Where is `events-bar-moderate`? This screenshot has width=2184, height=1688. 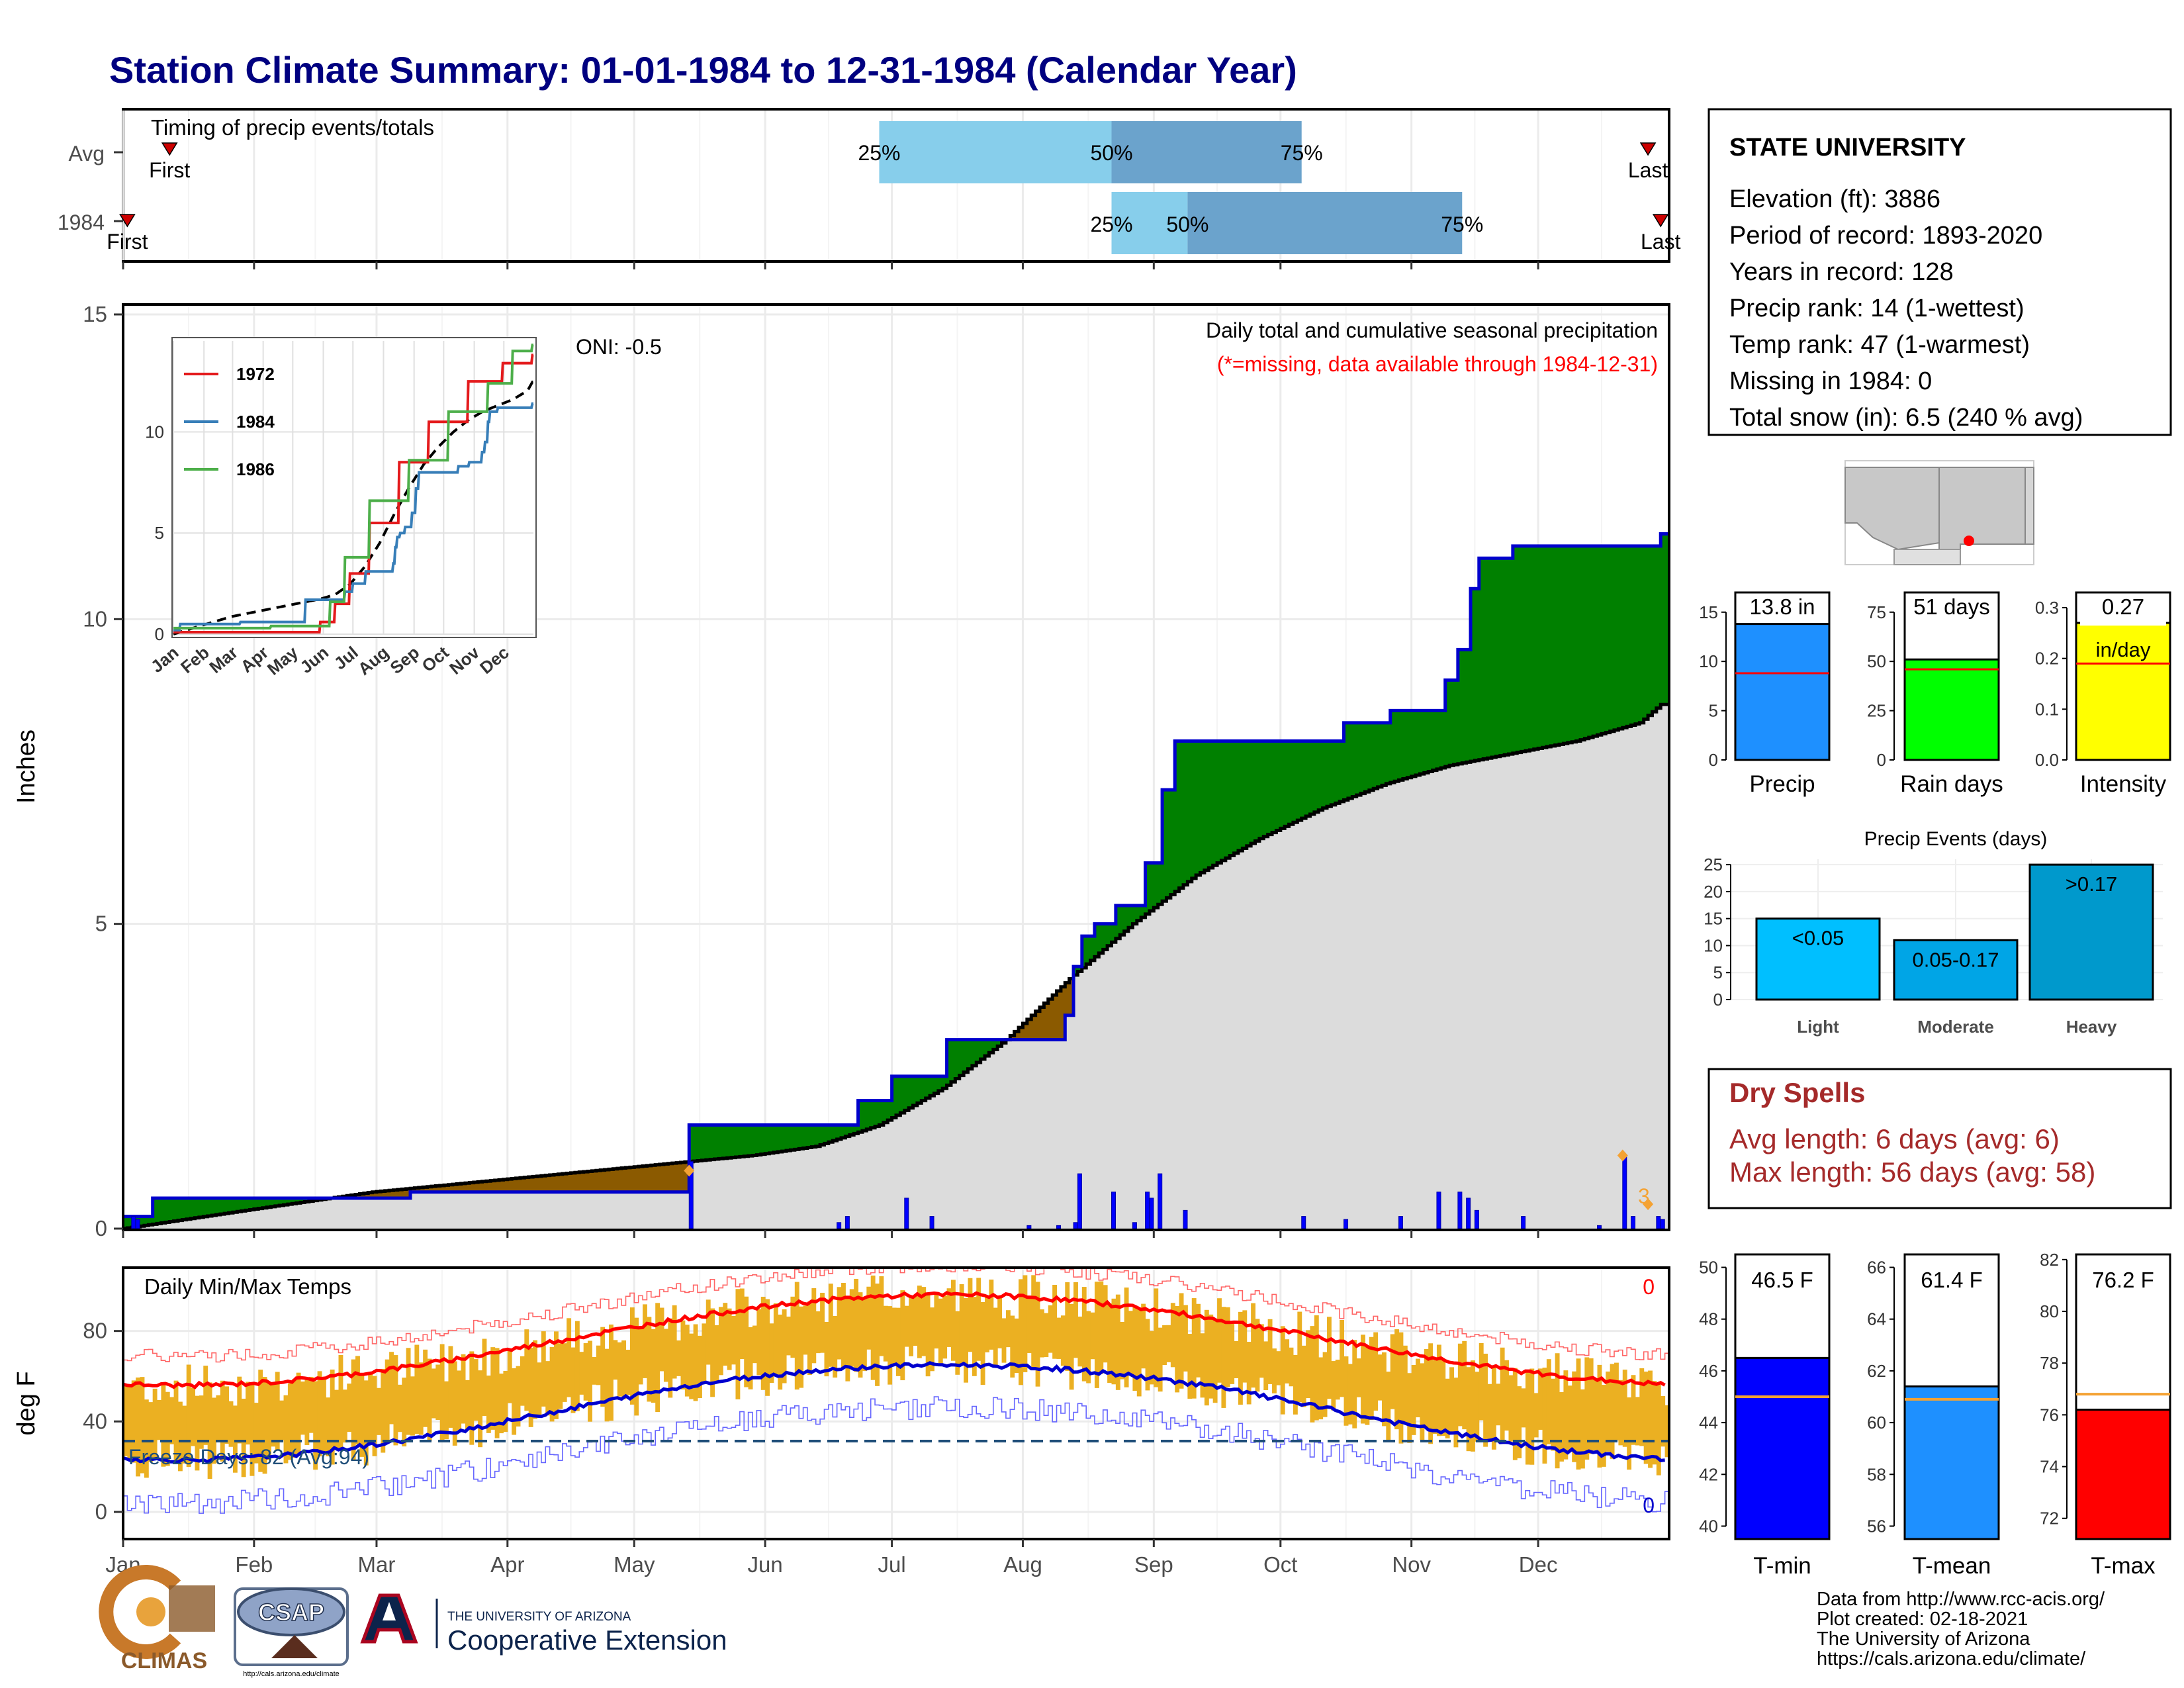 events-bar-moderate is located at coordinates (1956, 970).